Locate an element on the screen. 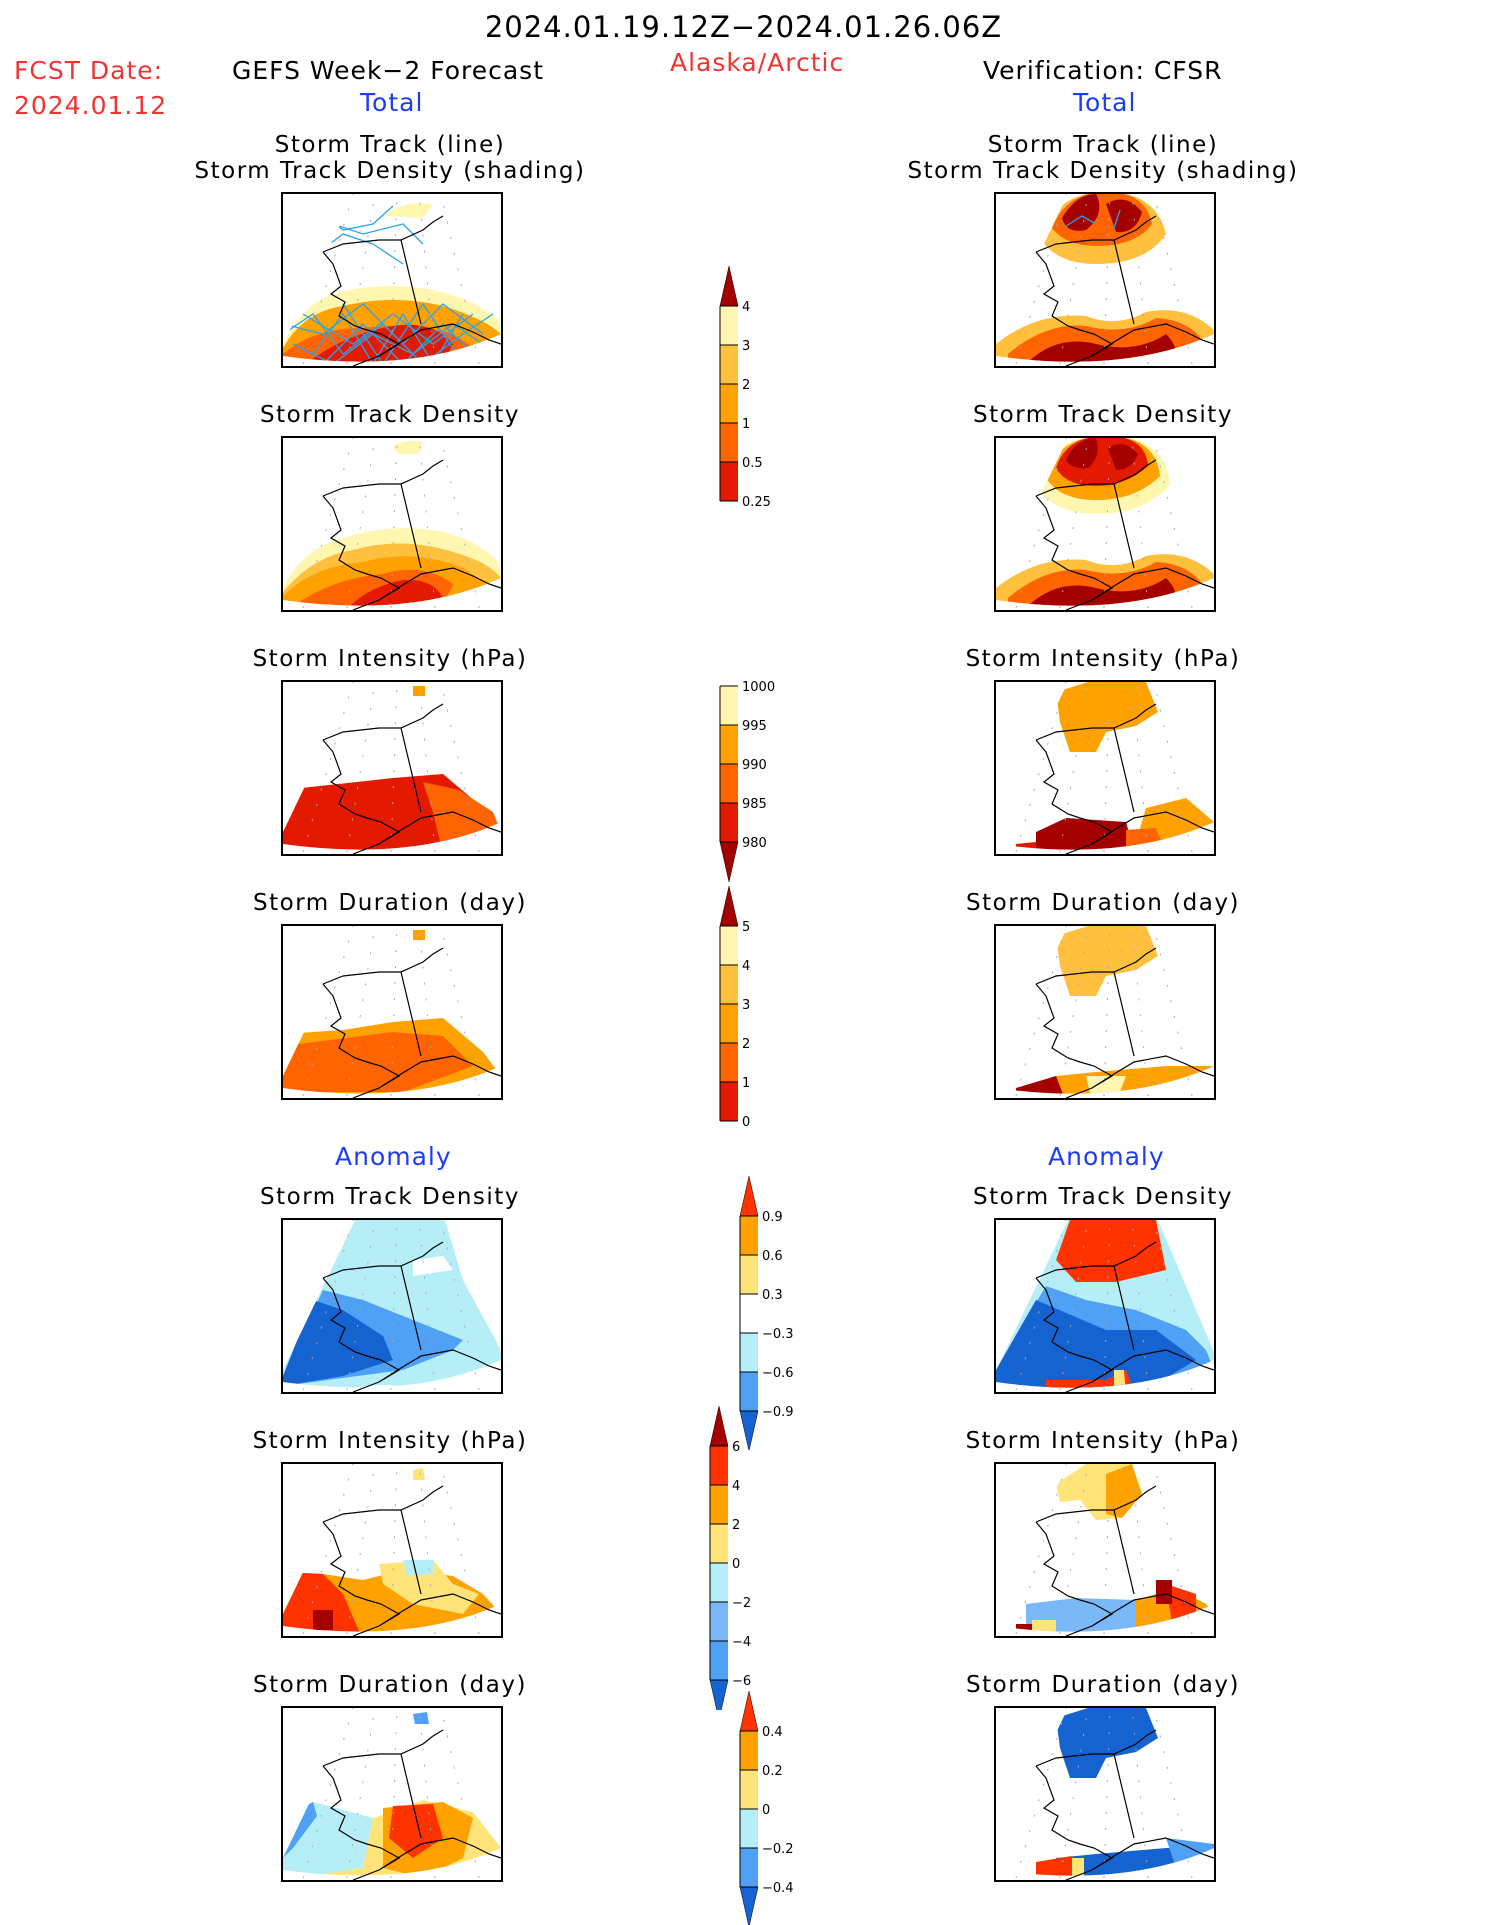  colorbar-track-density: 4 3 2 1 0.5 0.25 is located at coordinates (745, 387).